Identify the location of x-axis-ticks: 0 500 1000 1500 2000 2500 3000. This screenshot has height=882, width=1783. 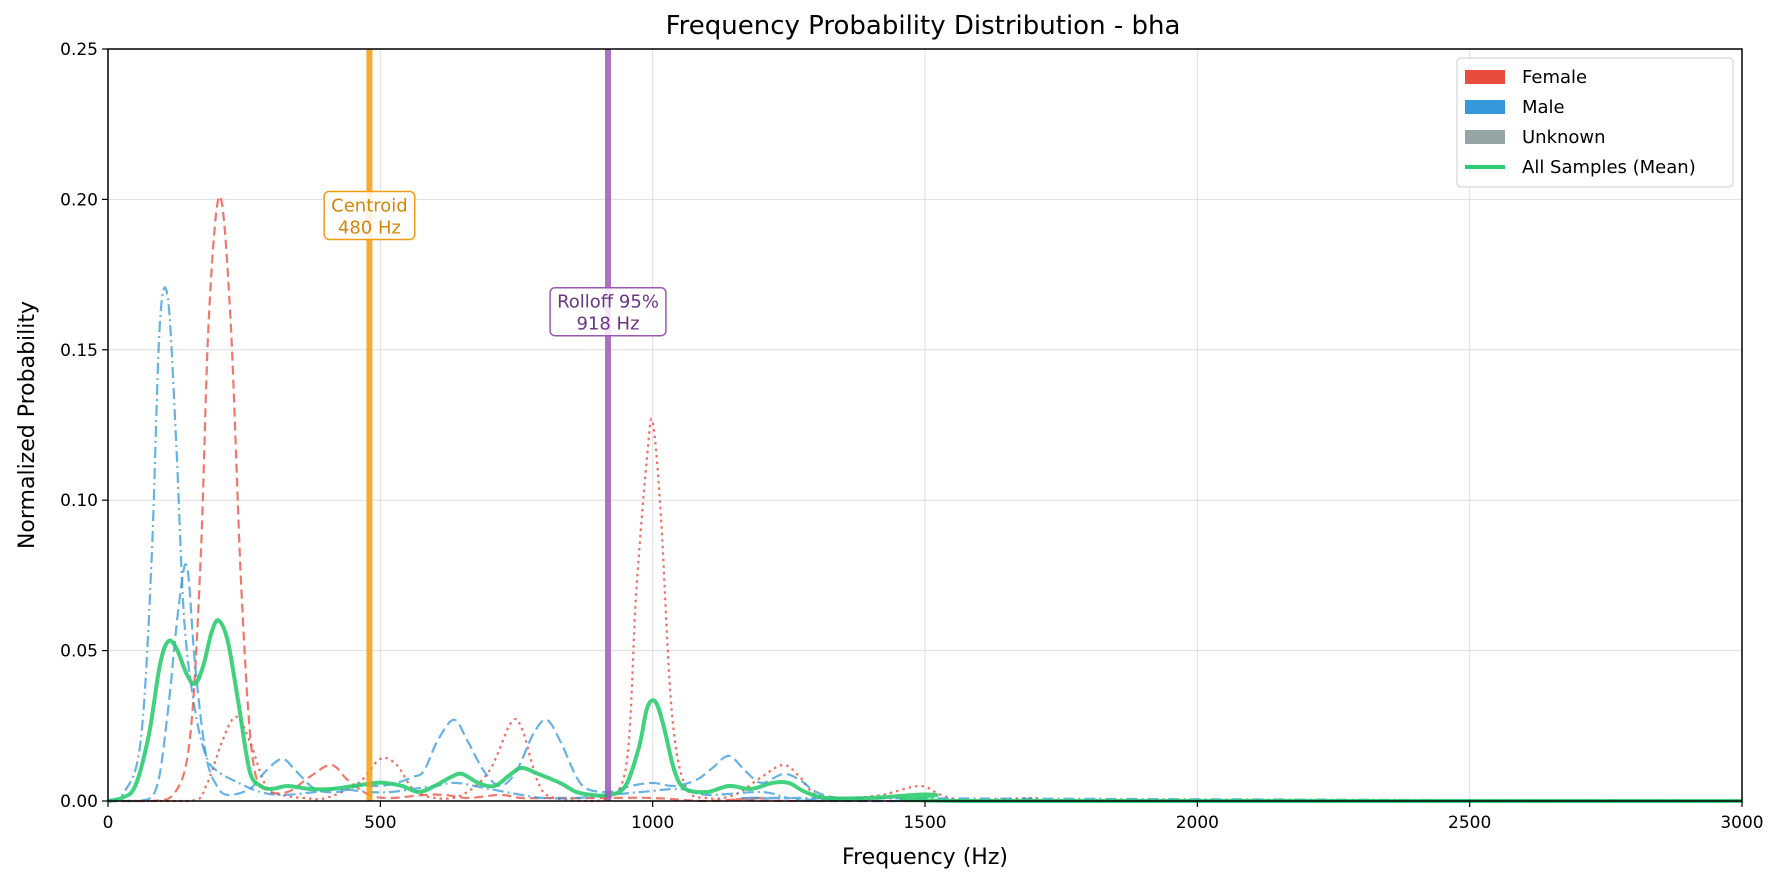
(933, 817).